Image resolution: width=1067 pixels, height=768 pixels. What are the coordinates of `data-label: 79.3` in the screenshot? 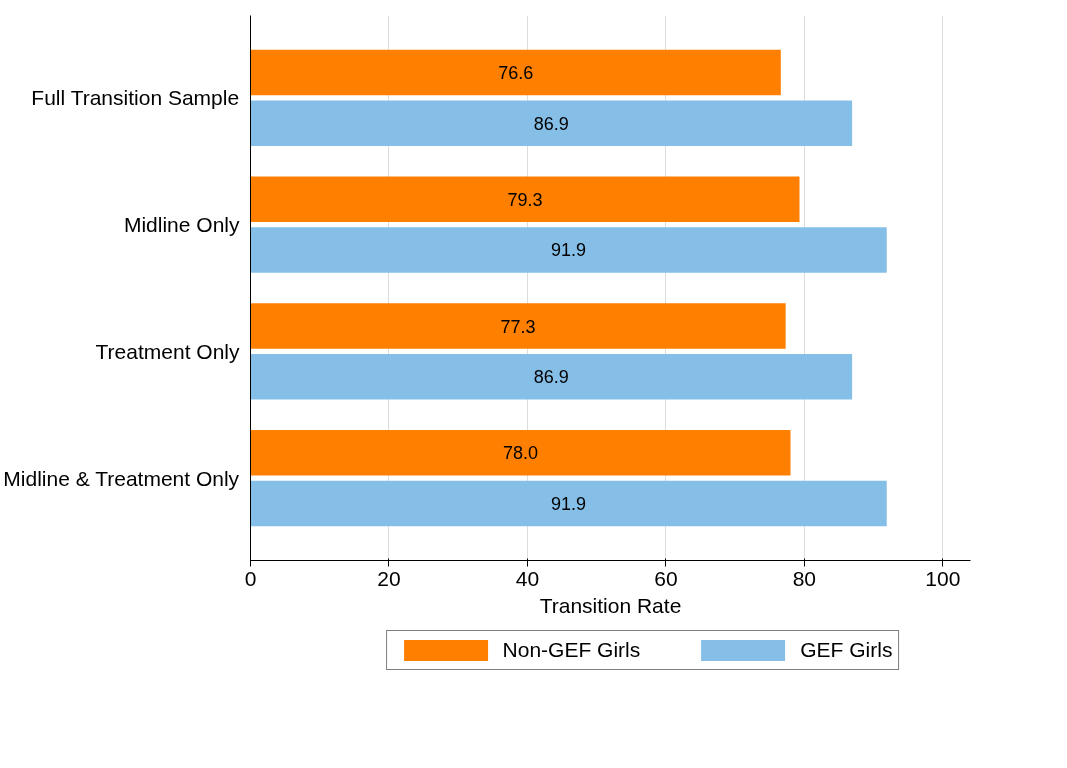 It's located at (525, 199).